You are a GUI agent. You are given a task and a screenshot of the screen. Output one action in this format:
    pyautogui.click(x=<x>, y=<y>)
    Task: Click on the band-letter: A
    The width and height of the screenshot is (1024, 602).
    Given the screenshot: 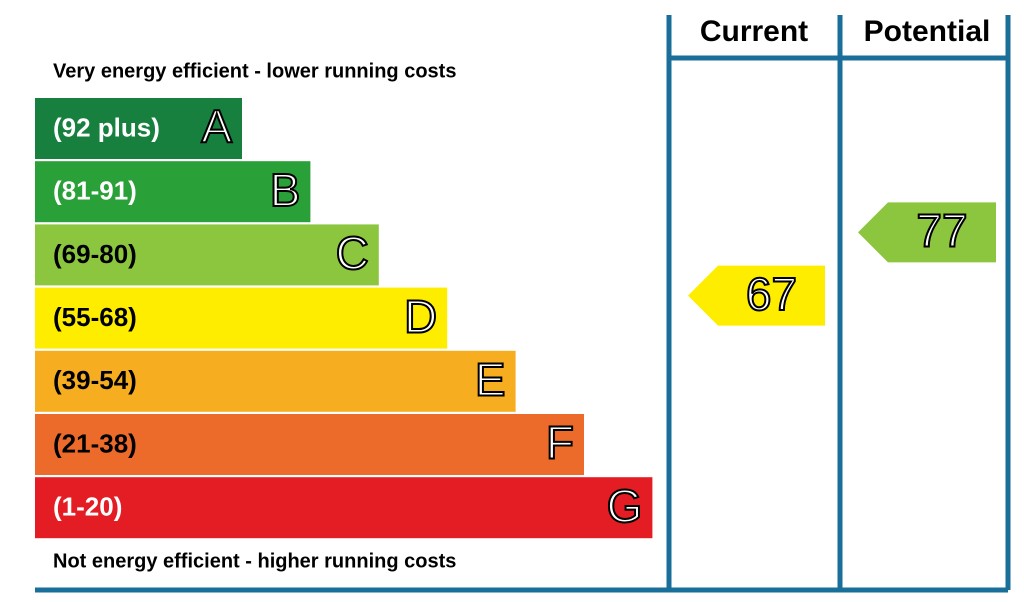 What is the action you would take?
    pyautogui.click(x=216, y=127)
    